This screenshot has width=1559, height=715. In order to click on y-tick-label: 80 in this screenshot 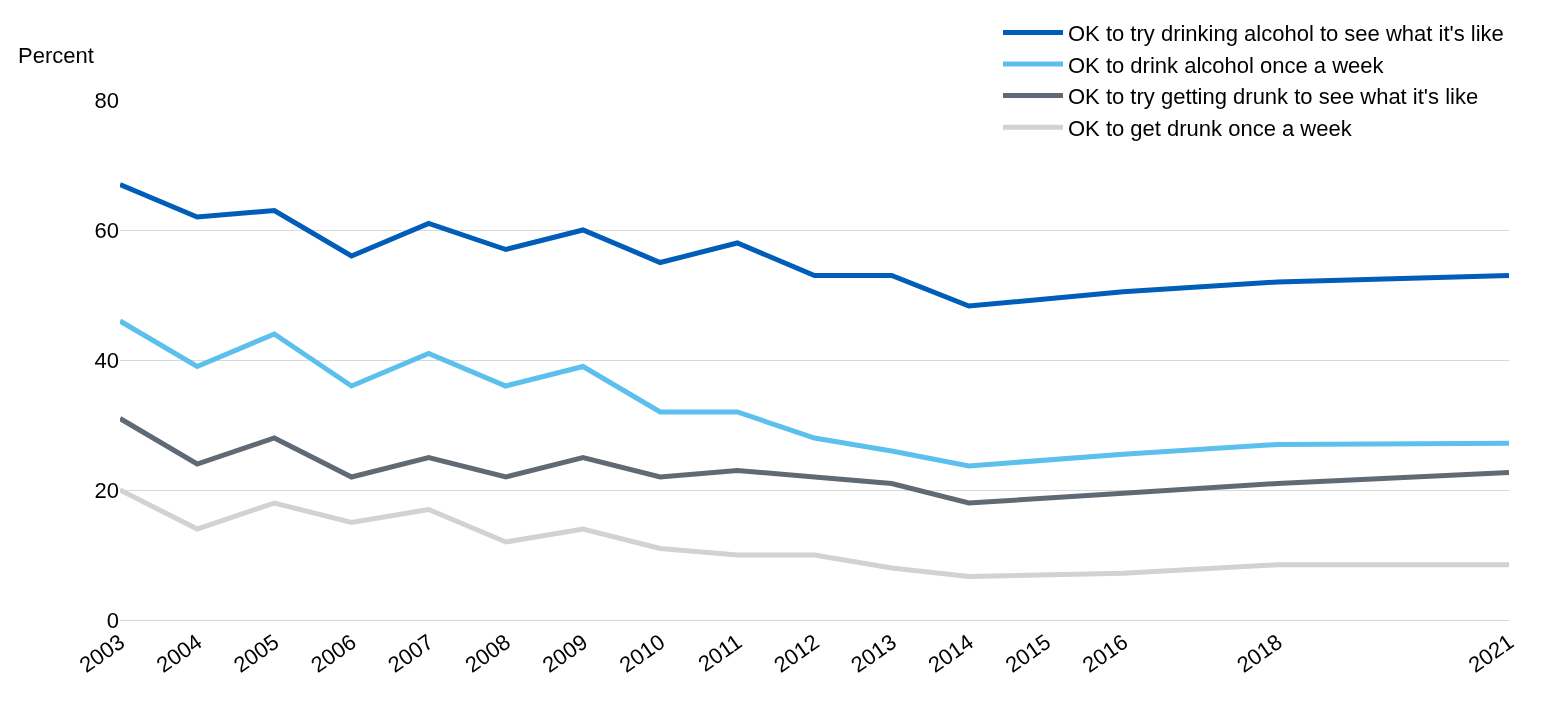, I will do `click(106, 100)`.